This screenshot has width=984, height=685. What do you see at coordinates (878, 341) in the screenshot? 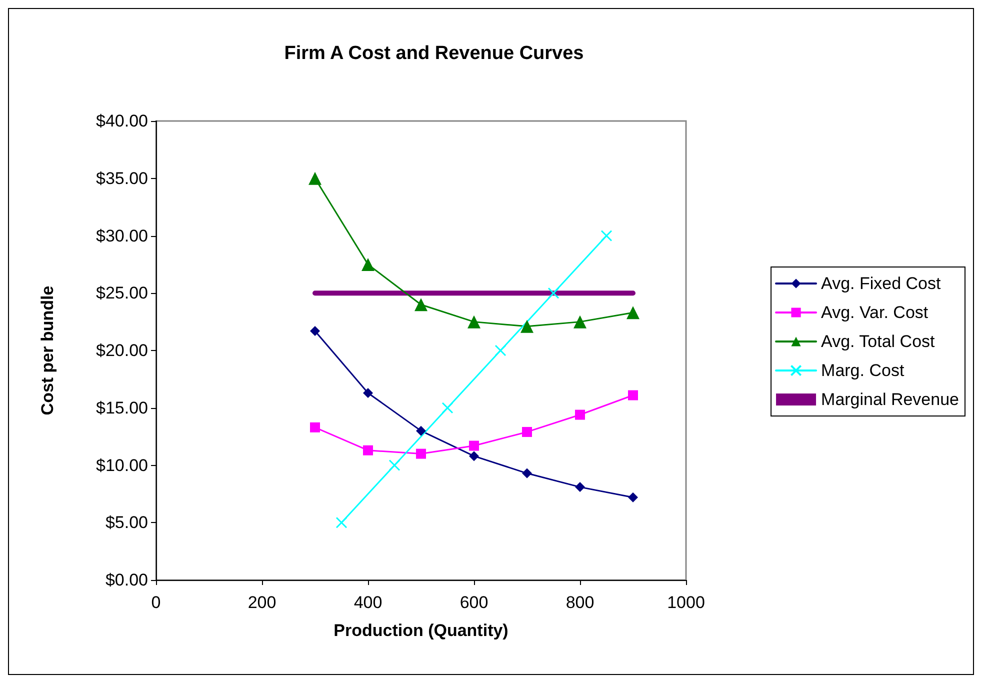
I see `legend-label: Avg. Total Cost` at bounding box center [878, 341].